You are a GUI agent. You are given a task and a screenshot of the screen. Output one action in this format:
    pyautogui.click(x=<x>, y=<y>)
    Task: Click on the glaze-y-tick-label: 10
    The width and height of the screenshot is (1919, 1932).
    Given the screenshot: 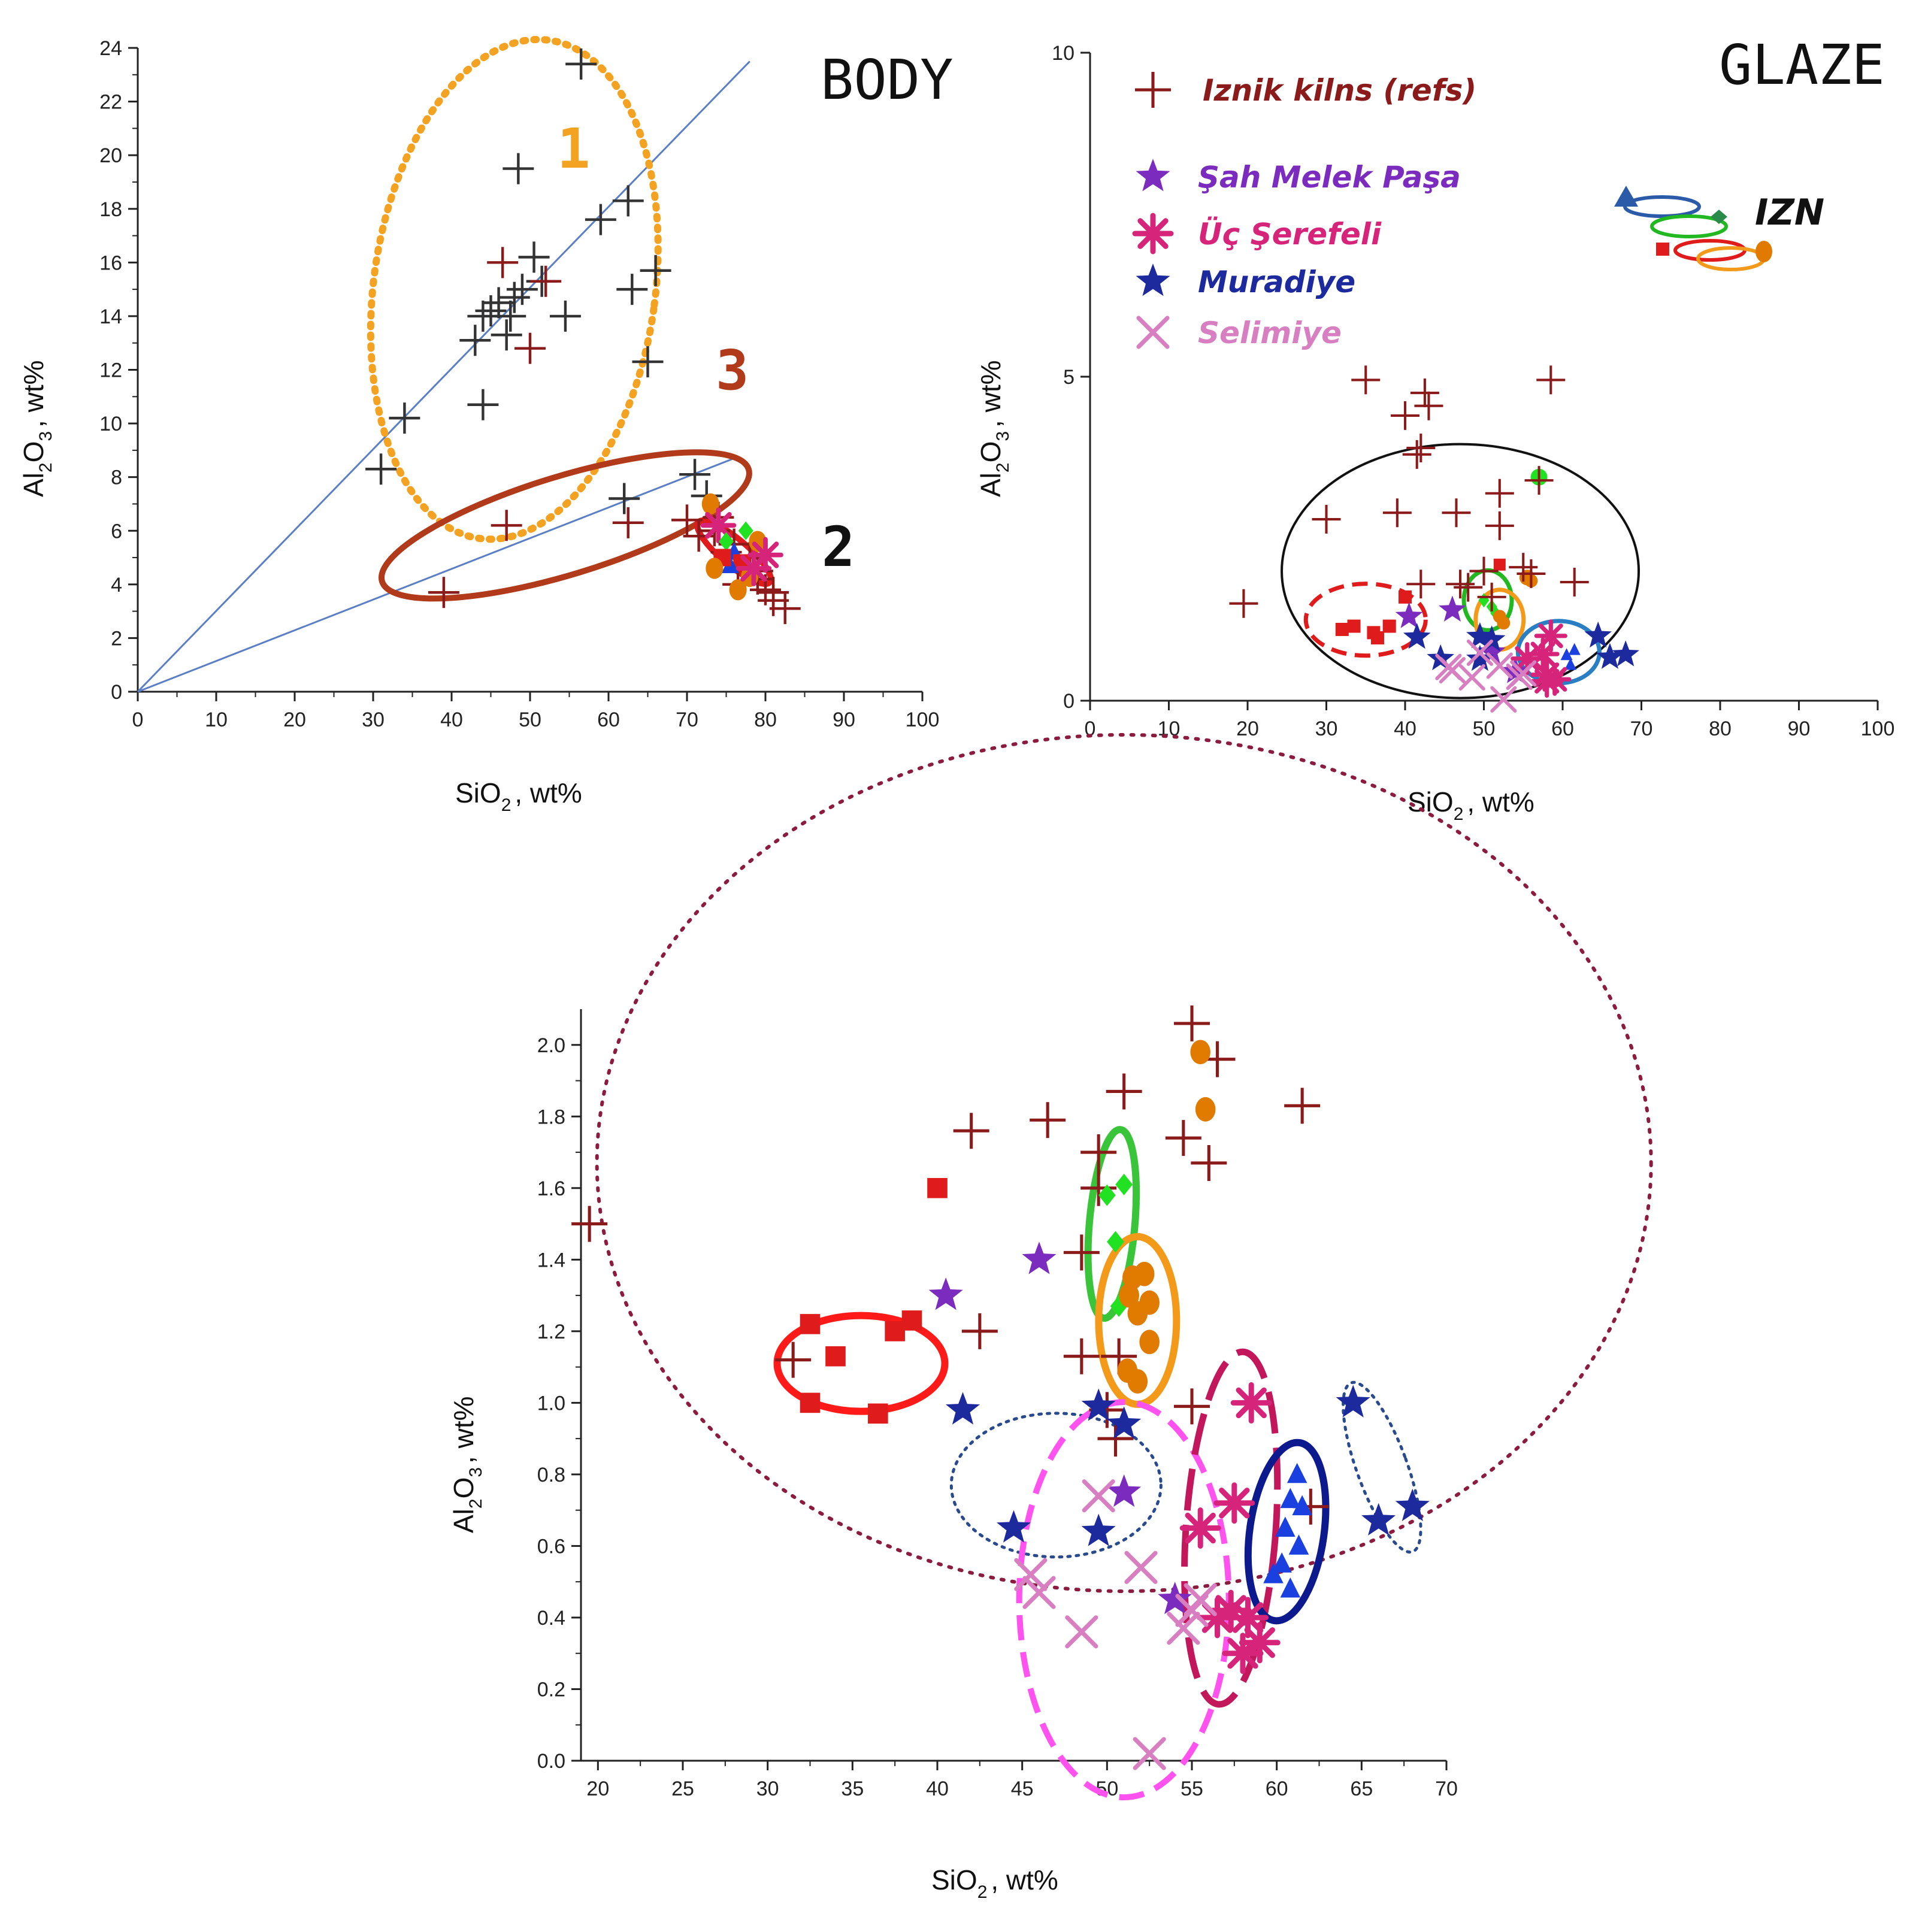 What is the action you would take?
    pyautogui.click(x=1063, y=53)
    